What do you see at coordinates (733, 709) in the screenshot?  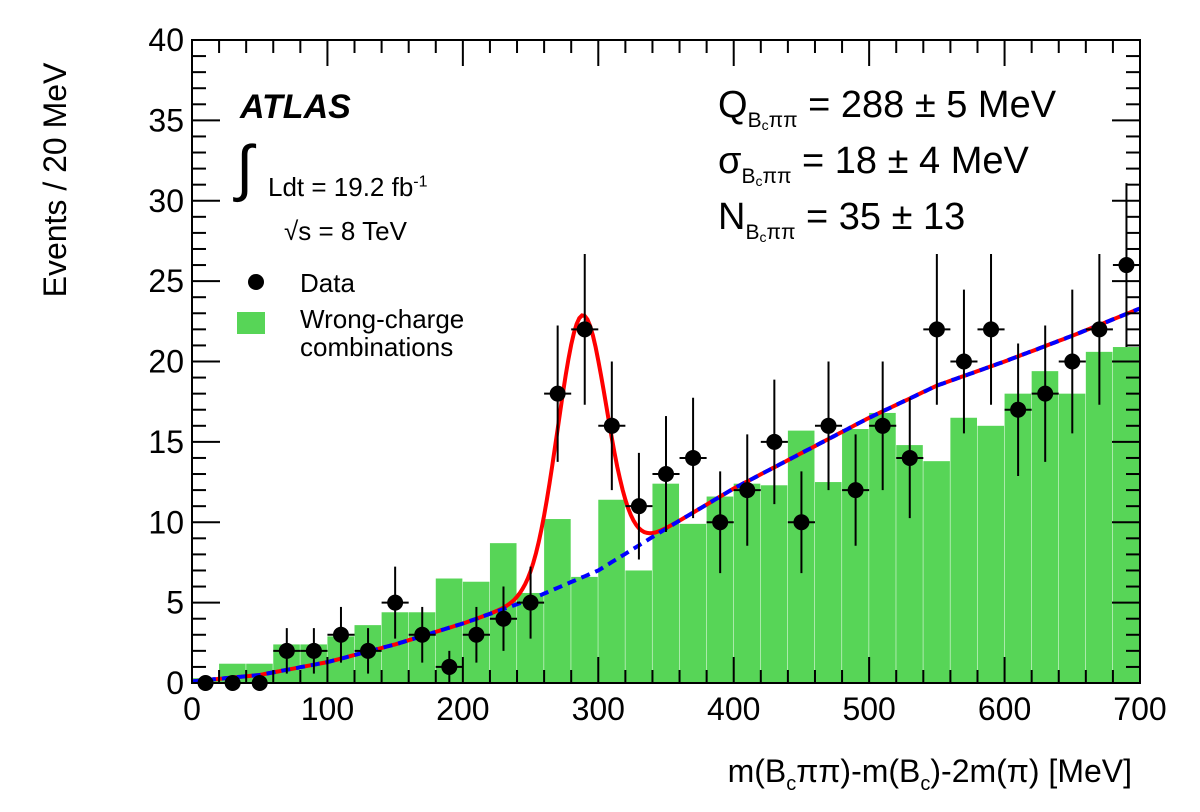 I see `x-tick-label: 400` at bounding box center [733, 709].